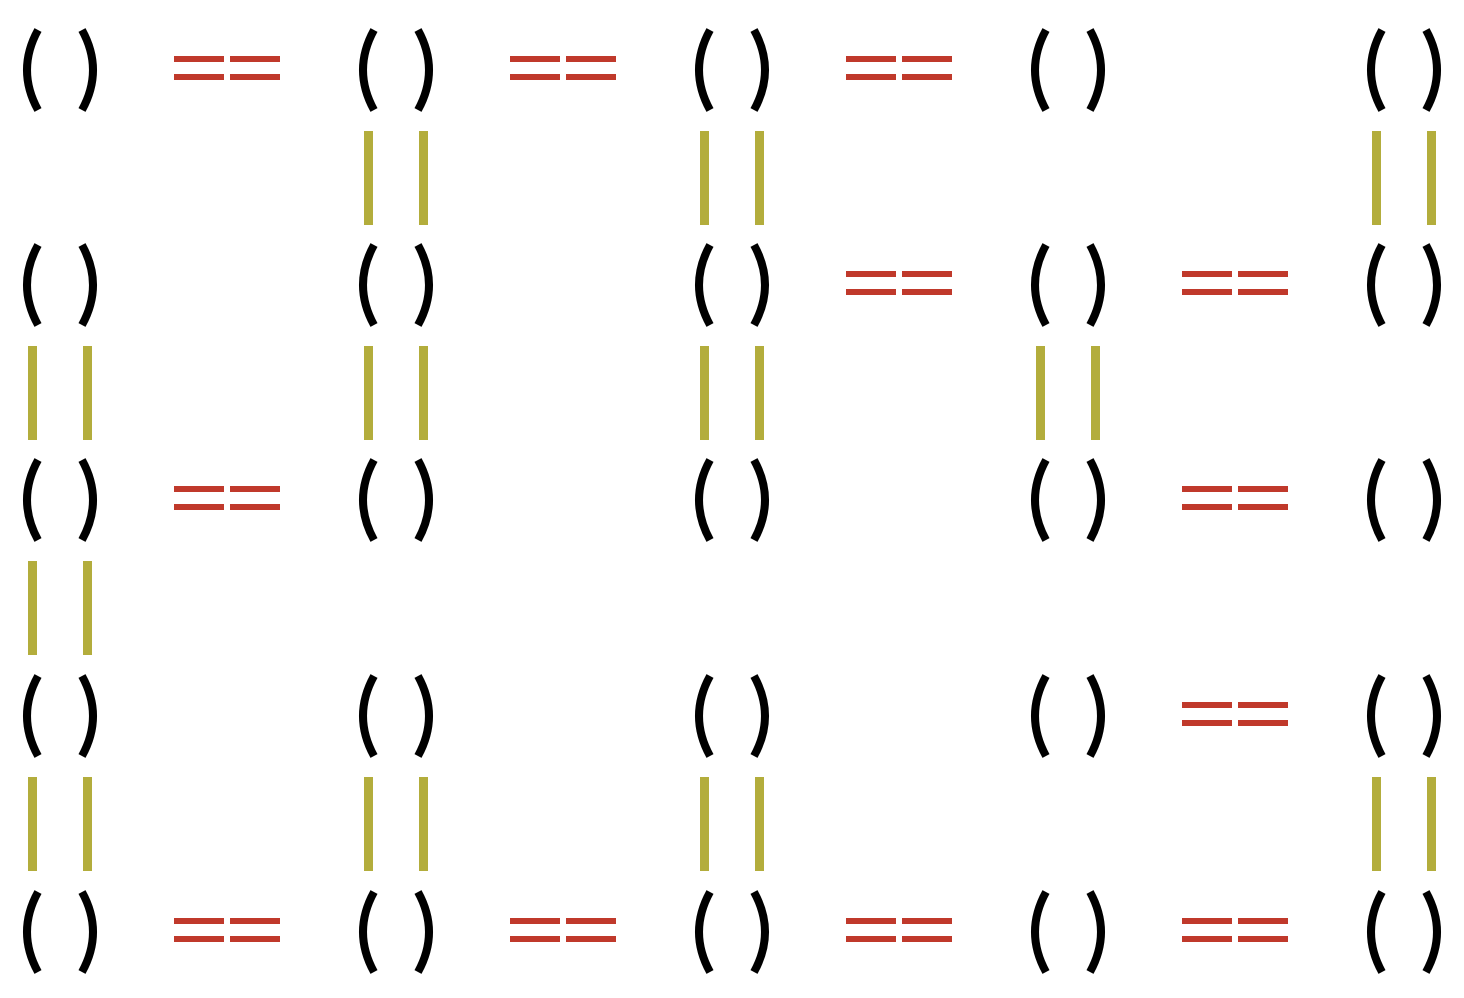 The height and width of the screenshot is (998, 1464). What do you see at coordinates (732, 500) in the screenshot?
I see `node-r3-c3` at bounding box center [732, 500].